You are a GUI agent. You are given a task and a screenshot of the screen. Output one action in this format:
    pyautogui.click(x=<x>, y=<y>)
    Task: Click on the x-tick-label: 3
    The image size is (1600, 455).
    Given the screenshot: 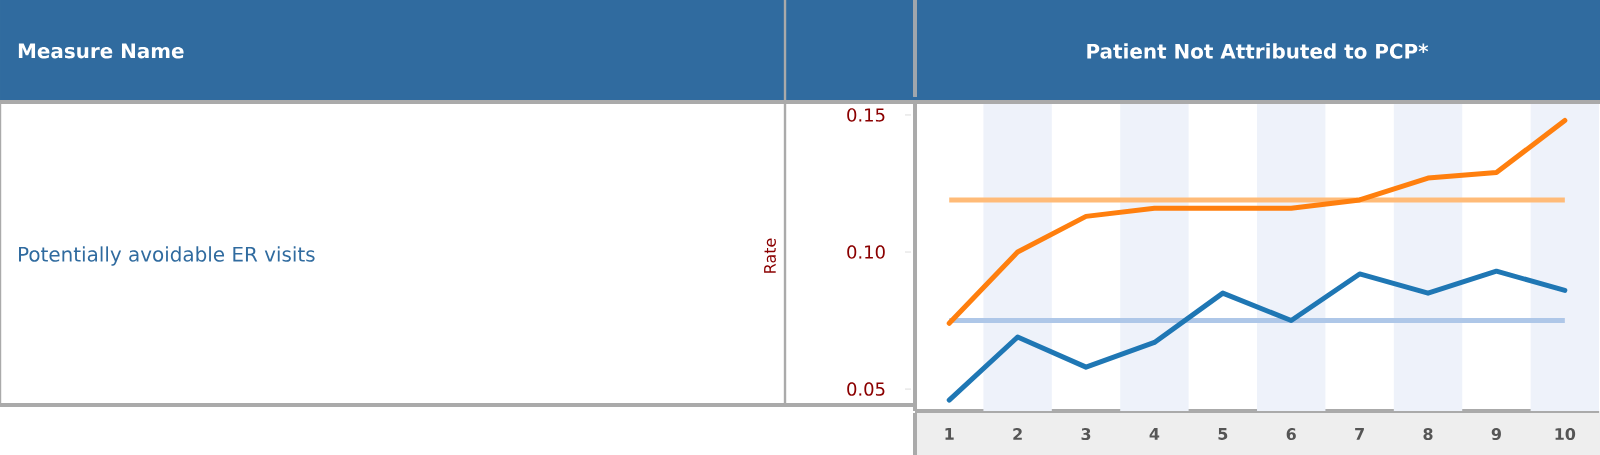 What is the action you would take?
    pyautogui.click(x=1086, y=434)
    